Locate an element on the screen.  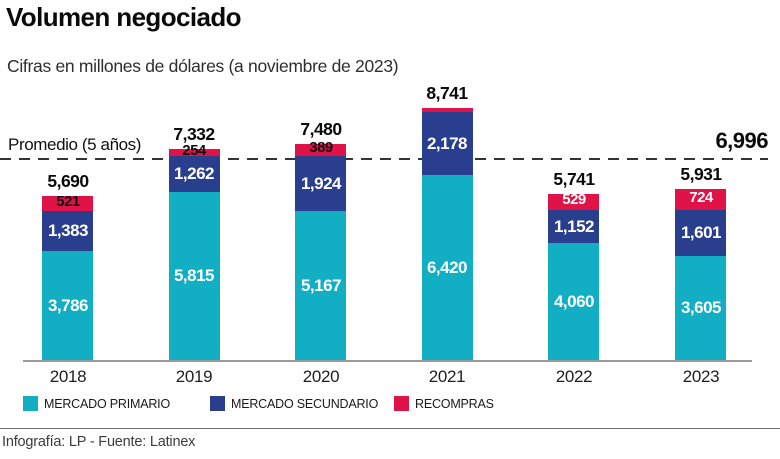
footer-credit: Infografía: LP - Fuente: Latinex is located at coordinates (99, 442).